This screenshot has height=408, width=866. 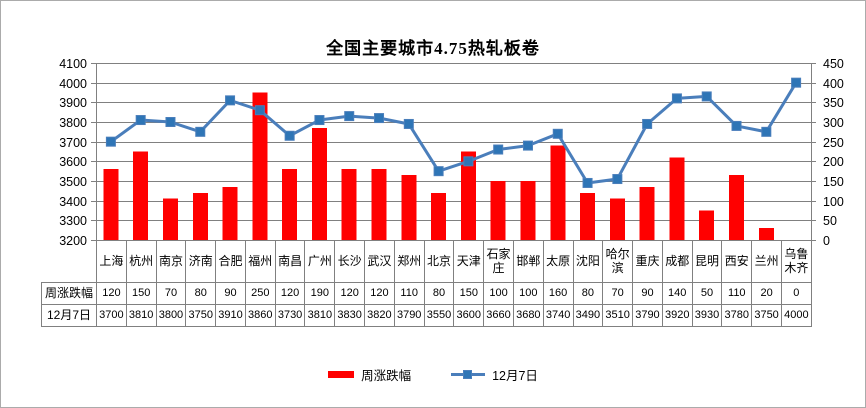 I want to click on city-cell: 兰州, so click(x=766, y=261).